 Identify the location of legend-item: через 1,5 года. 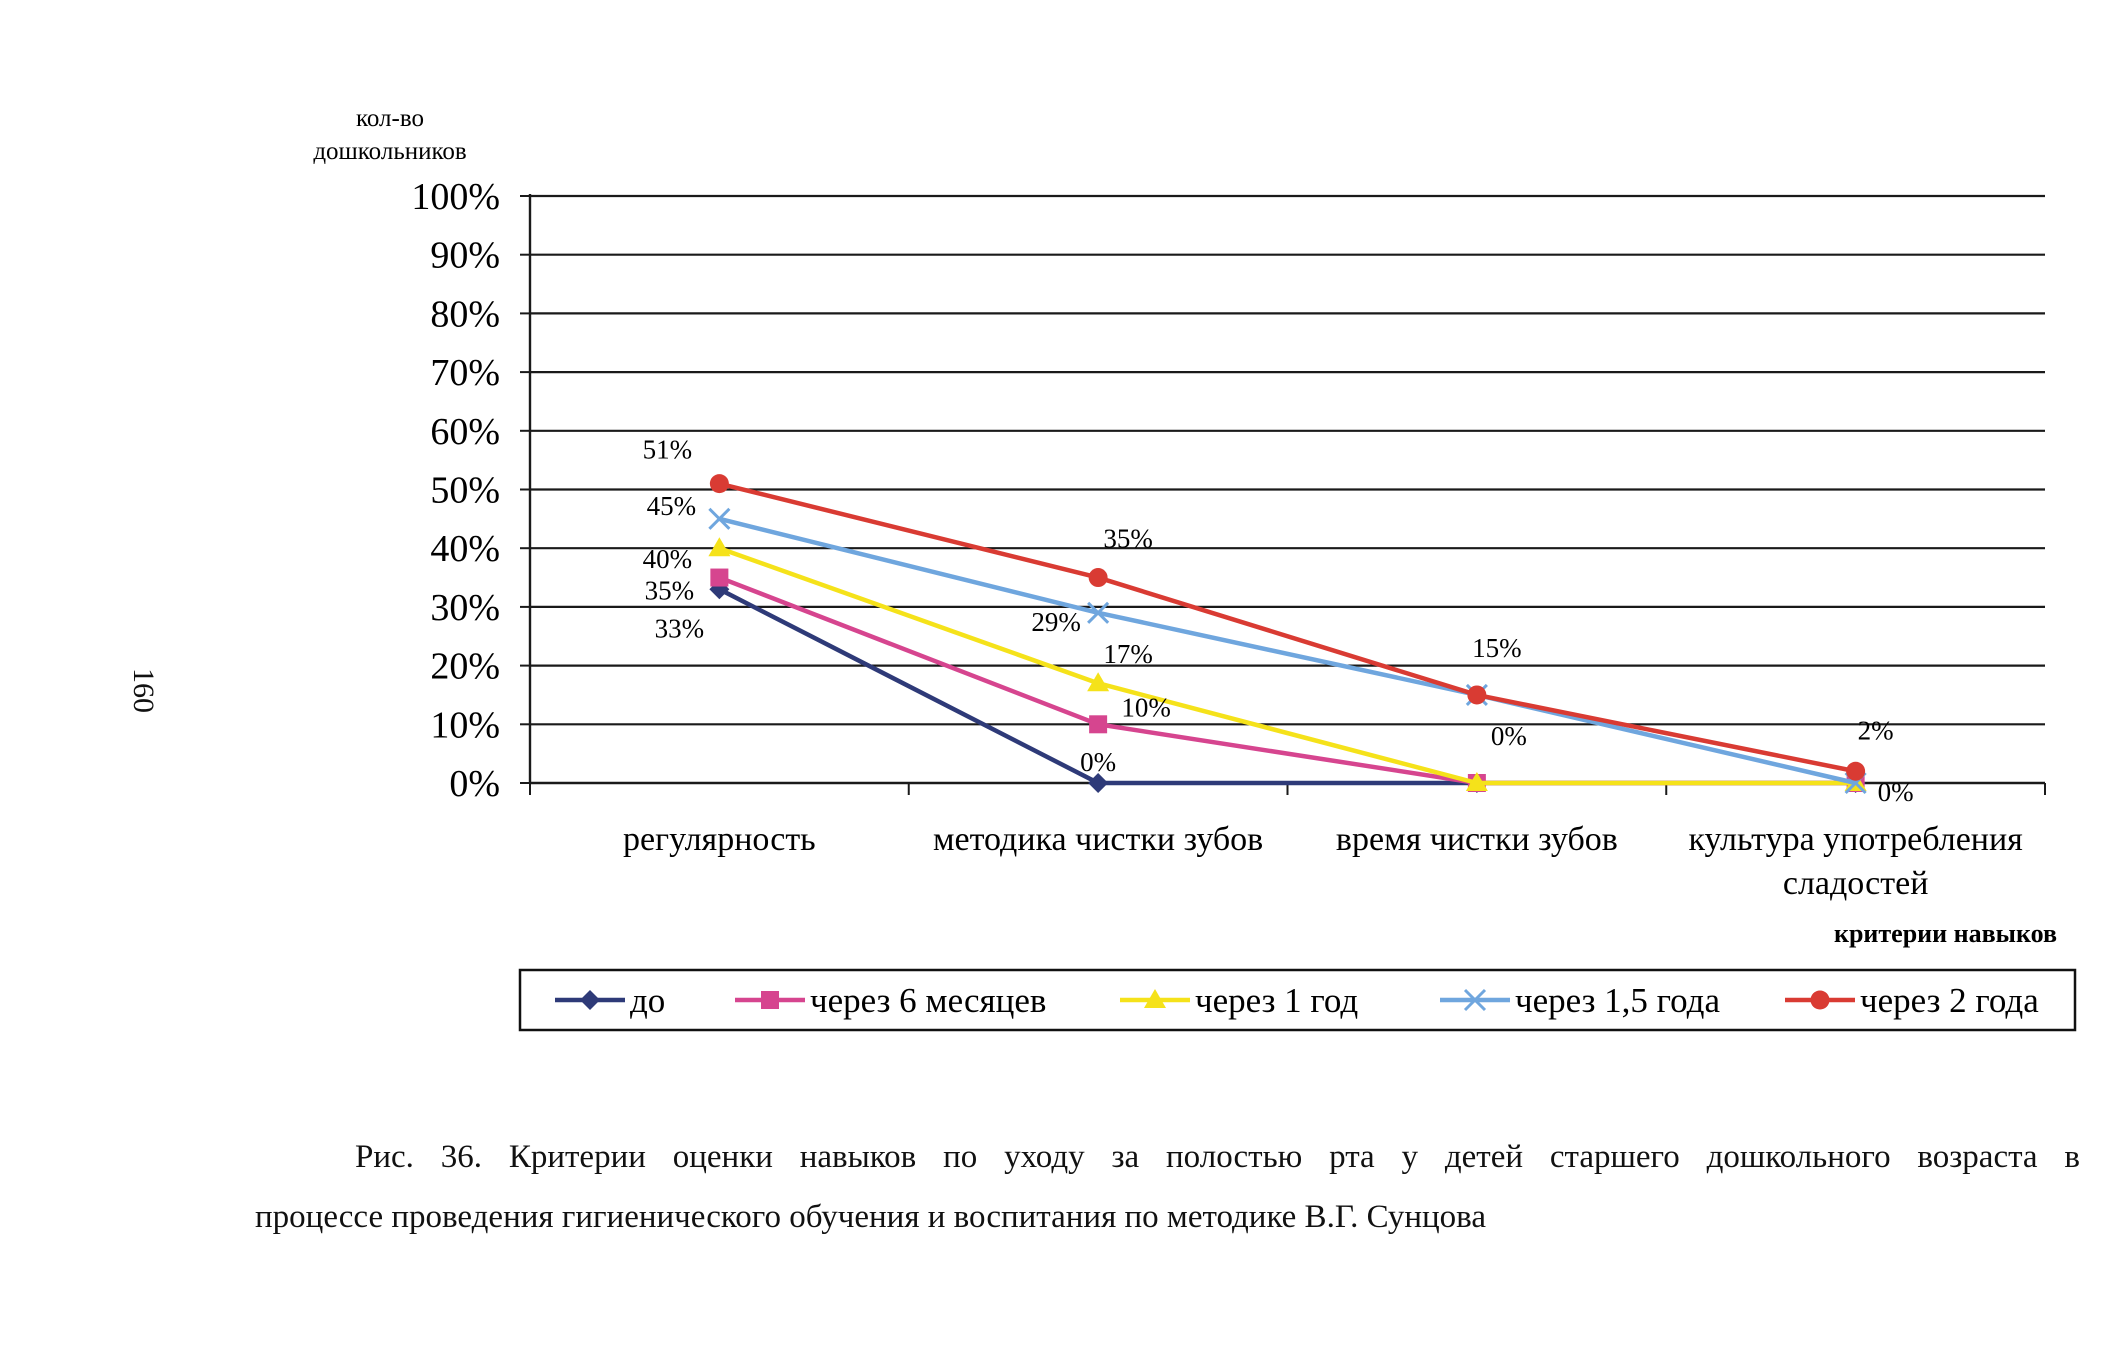
(1580, 1000).